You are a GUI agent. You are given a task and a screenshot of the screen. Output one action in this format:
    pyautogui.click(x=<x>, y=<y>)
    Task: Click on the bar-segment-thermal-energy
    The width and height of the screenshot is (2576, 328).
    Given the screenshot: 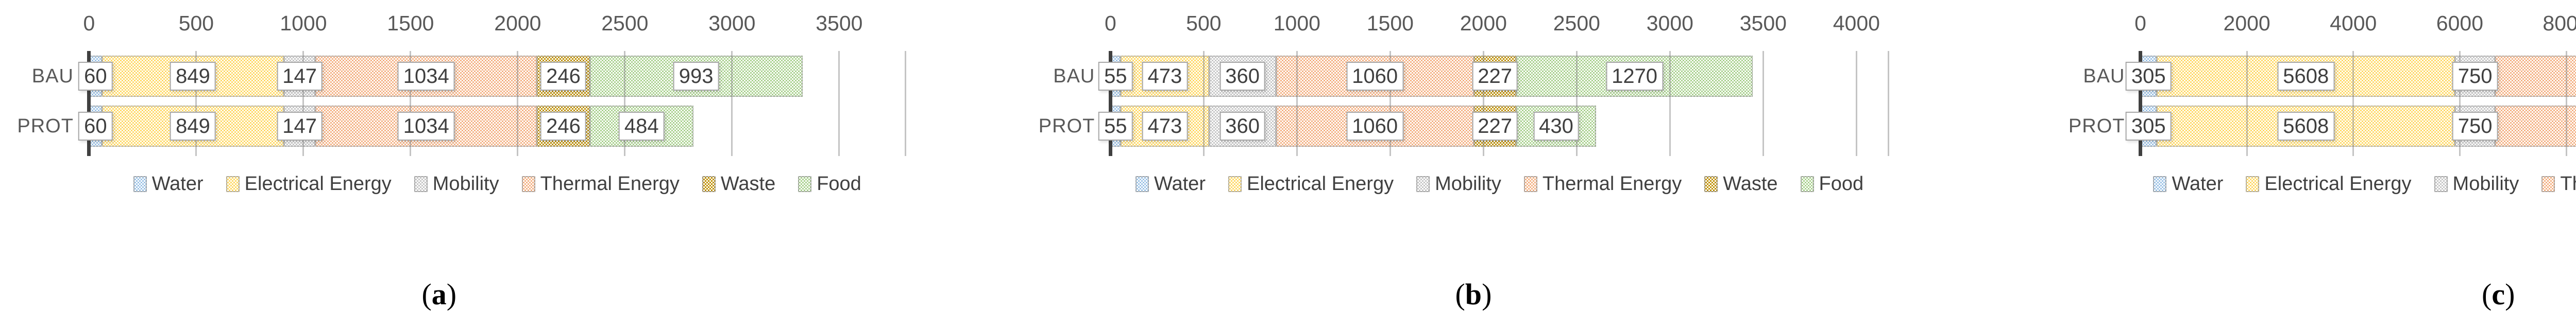 What is the action you would take?
    pyautogui.click(x=2535, y=127)
    